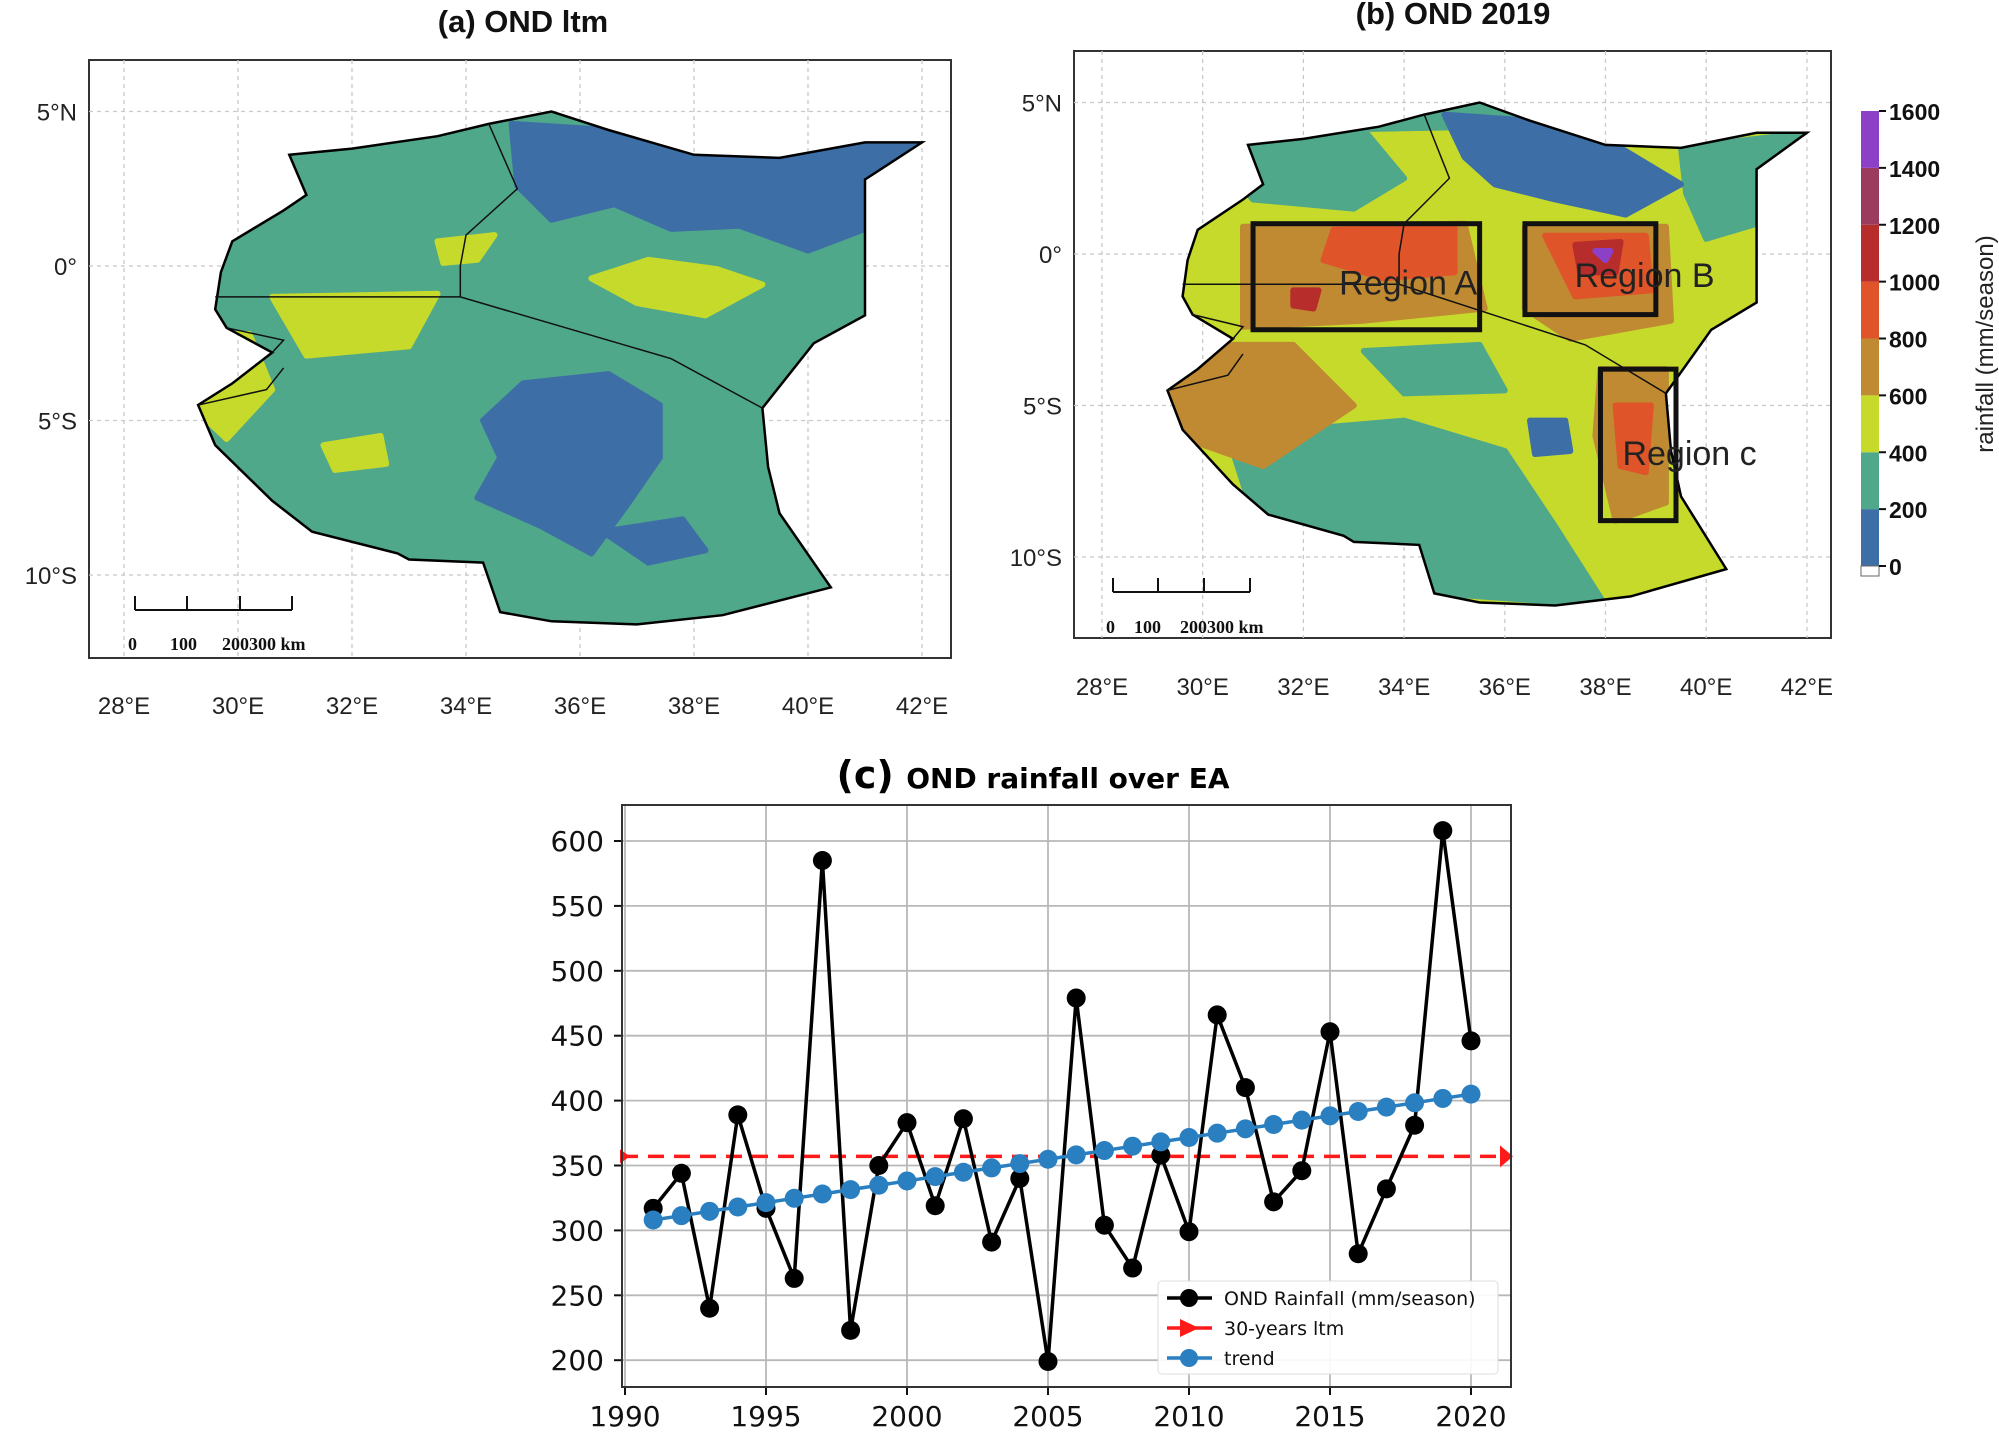  What do you see at coordinates (1914, 283) in the screenshot?
I see `colorbar-tick-label: 1000` at bounding box center [1914, 283].